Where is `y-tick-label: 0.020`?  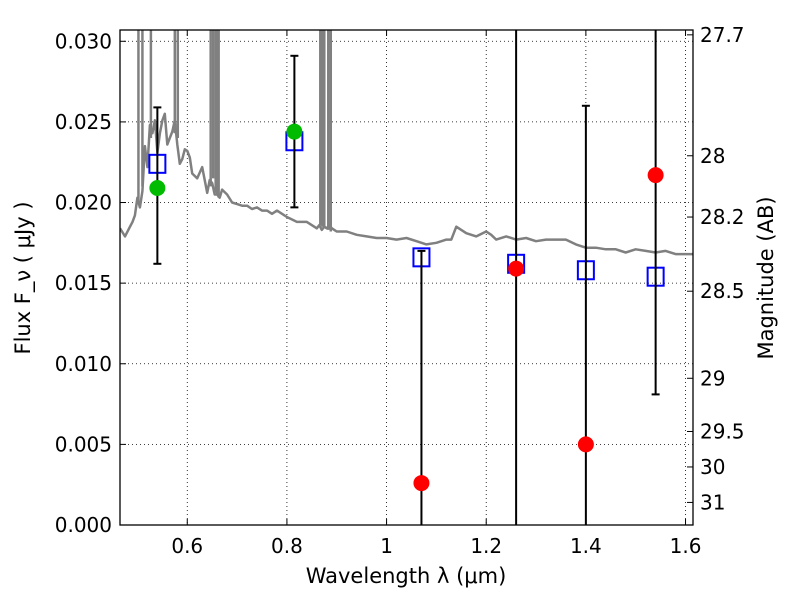 y-tick-label: 0.020 is located at coordinates (83, 203).